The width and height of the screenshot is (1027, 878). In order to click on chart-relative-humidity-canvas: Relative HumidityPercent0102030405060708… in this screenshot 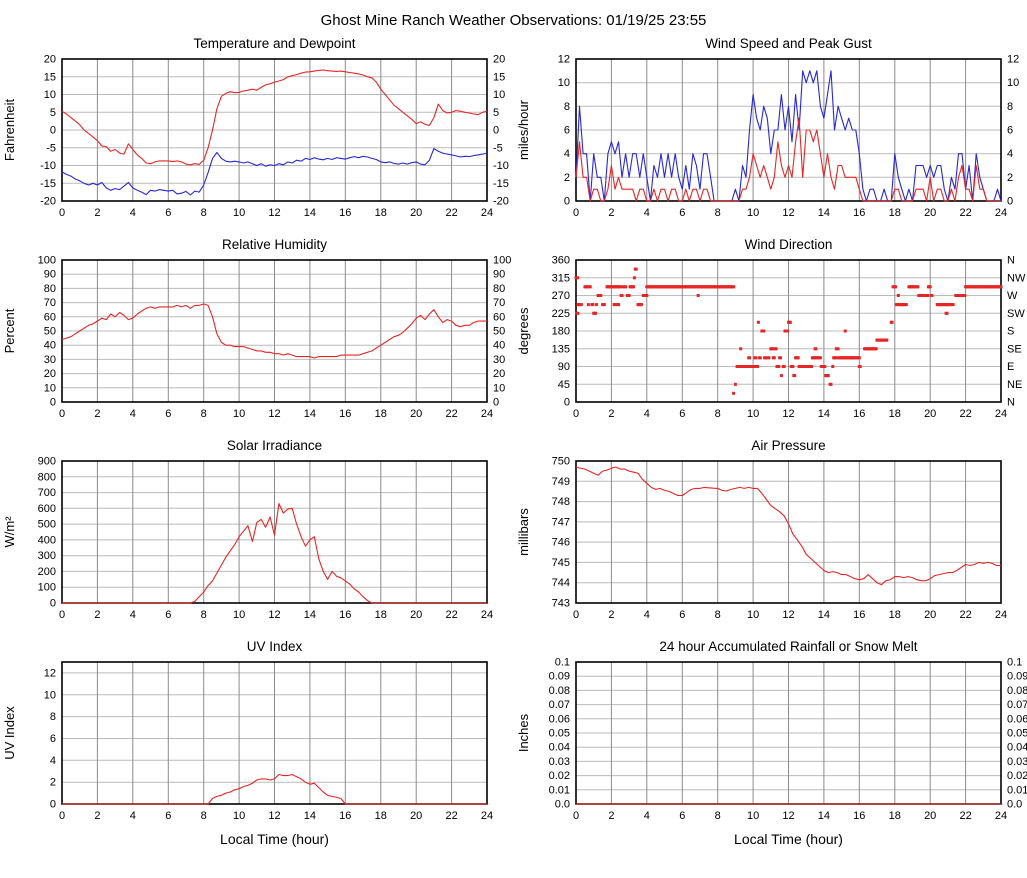, I will do `click(256, 332)`.